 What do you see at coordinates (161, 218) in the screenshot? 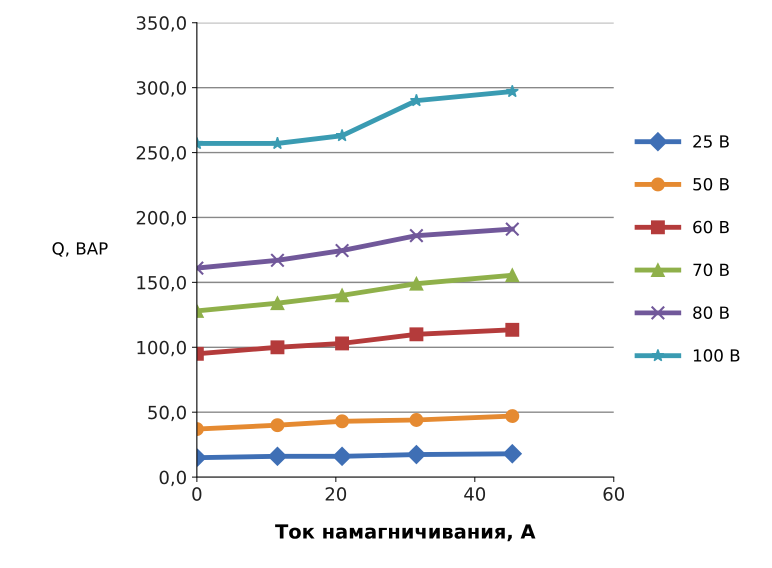
I see `y-tick-label: 200,0` at bounding box center [161, 218].